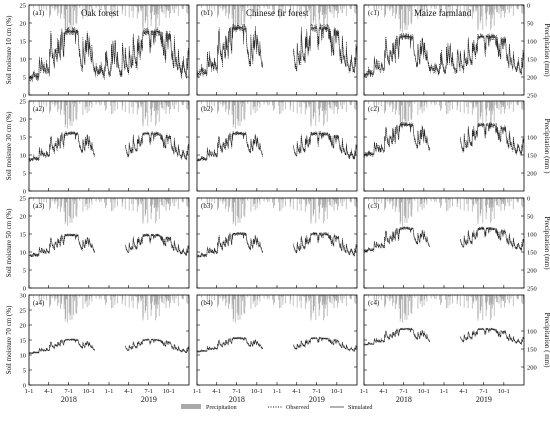 The image size is (550, 421). What do you see at coordinates (360, 408) in the screenshot?
I see `legend-label-simulated: Simulated` at bounding box center [360, 408].